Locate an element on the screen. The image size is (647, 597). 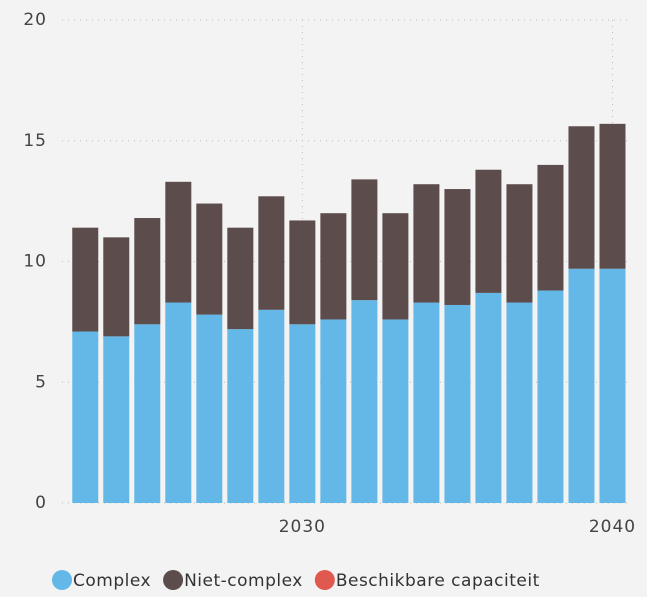
x-tick-label: 2040 is located at coordinates (612, 527).